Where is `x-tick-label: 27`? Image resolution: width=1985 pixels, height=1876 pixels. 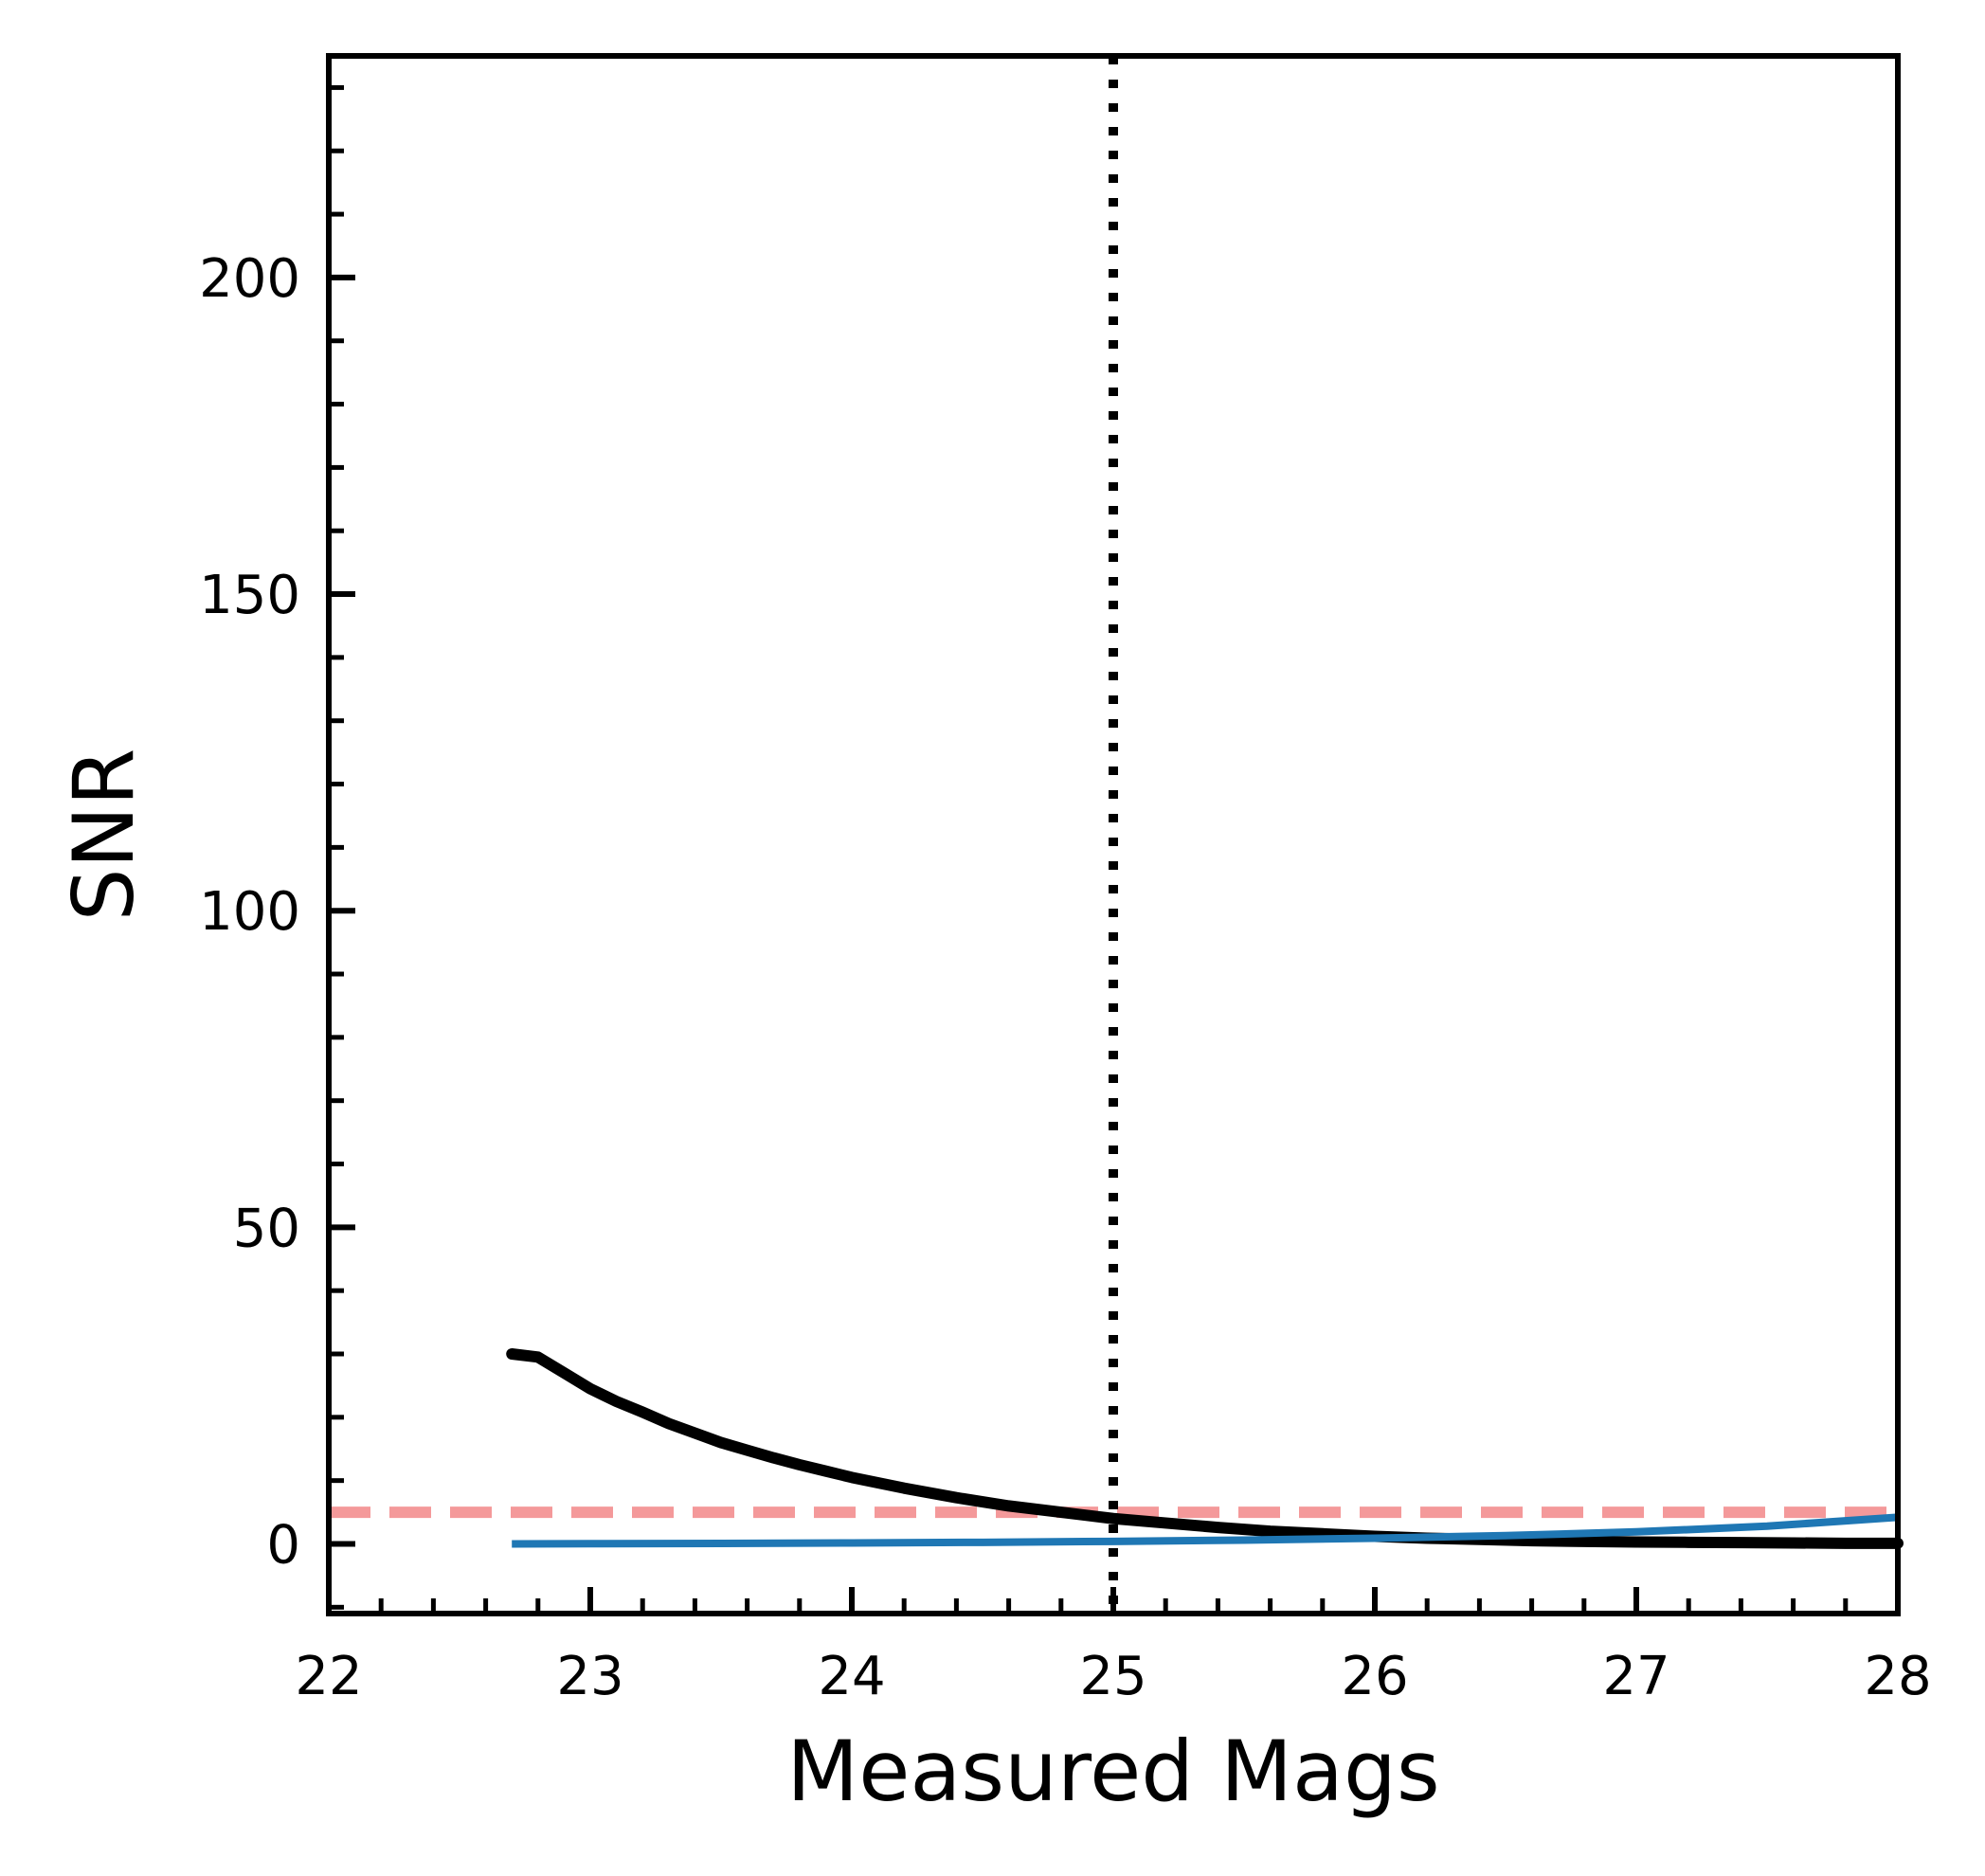 x-tick-label: 27 is located at coordinates (1635, 1676).